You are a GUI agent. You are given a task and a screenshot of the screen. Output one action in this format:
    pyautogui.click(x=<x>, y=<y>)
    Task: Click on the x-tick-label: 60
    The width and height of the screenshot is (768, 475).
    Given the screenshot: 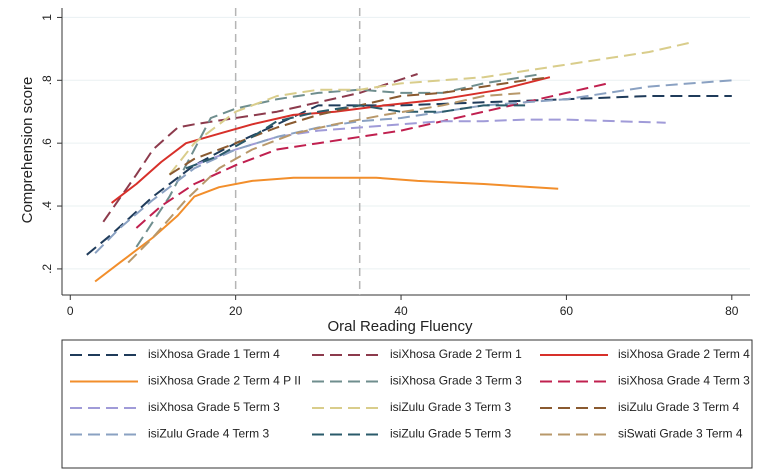 What is the action you would take?
    pyautogui.click(x=567, y=311)
    